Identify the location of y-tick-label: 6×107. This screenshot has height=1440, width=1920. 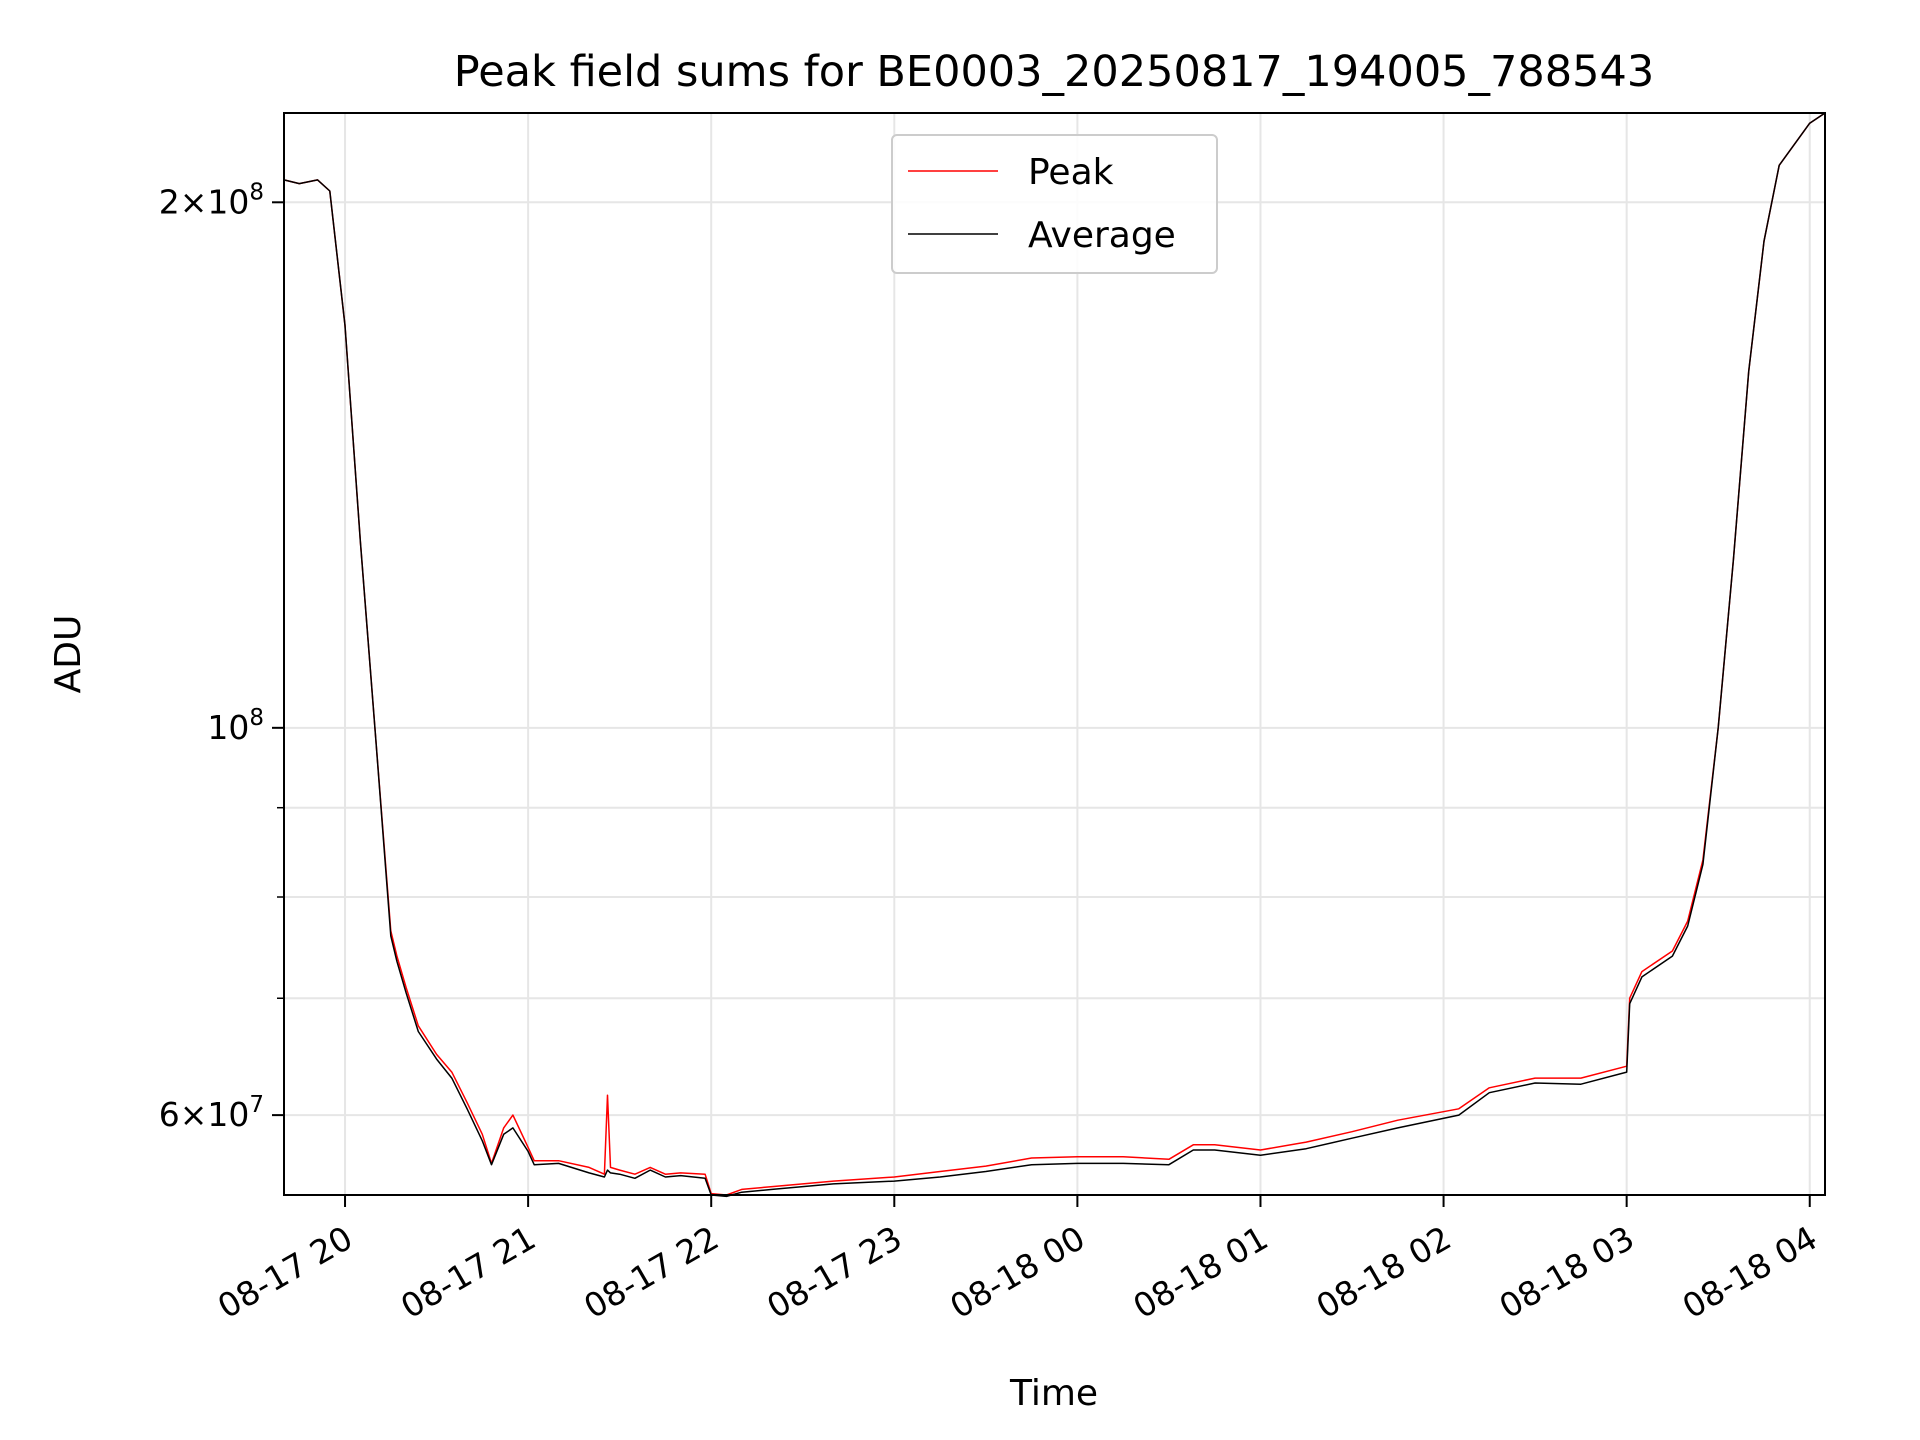
(211, 1113).